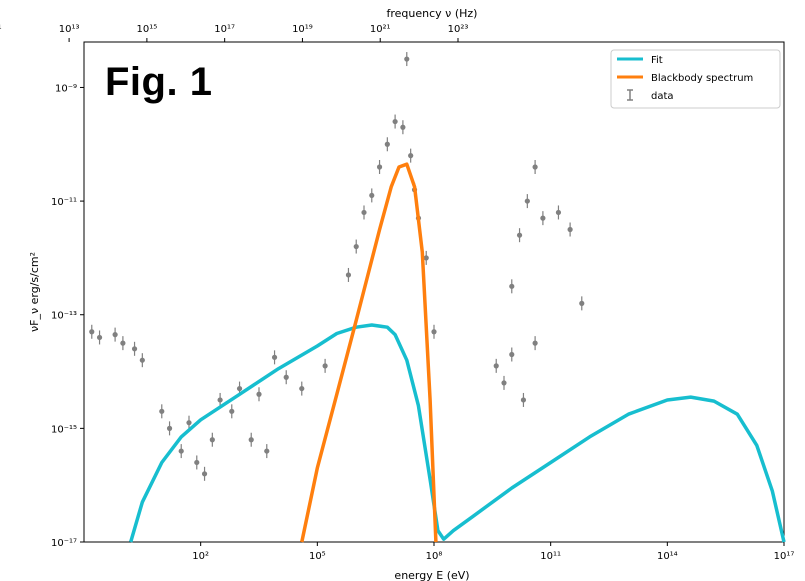  Describe the element at coordinates (34, 292) in the screenshot. I see `y-axis-title: νF_ν erg/s/cm²` at that location.